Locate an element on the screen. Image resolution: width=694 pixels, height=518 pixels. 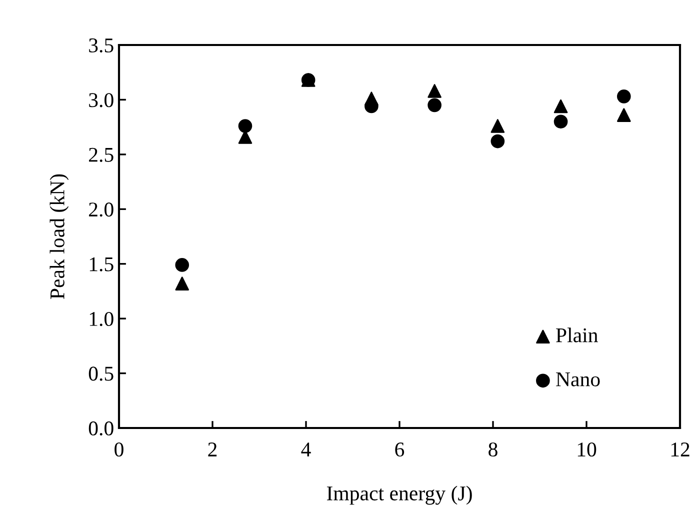
y-tick-label: 1.5 is located at coordinates (102, 264).